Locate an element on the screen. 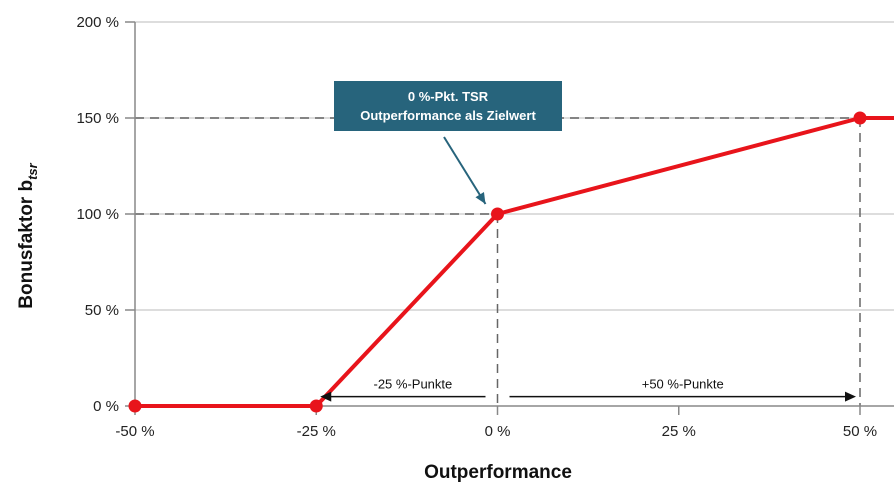 This screenshot has width=894, height=485. callout-line-0: 0 %-Pkt. TSR is located at coordinates (448, 96).